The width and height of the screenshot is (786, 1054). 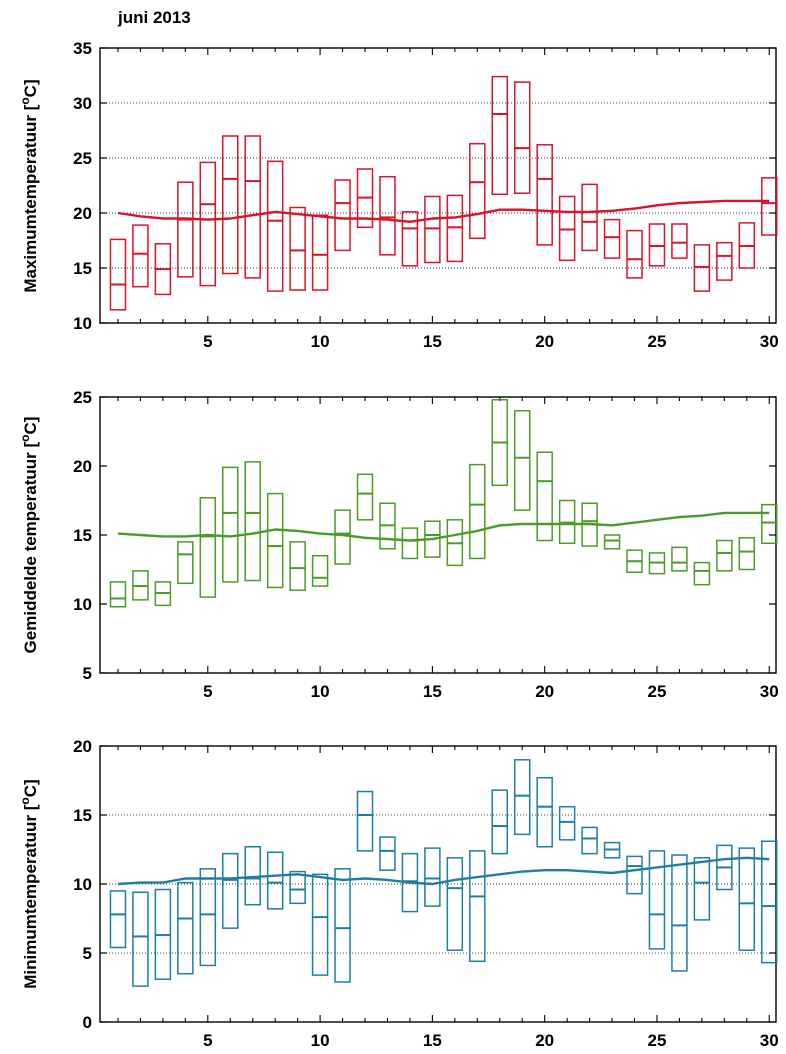 I want to click on max-xtick-label: 15, so click(x=432, y=341).